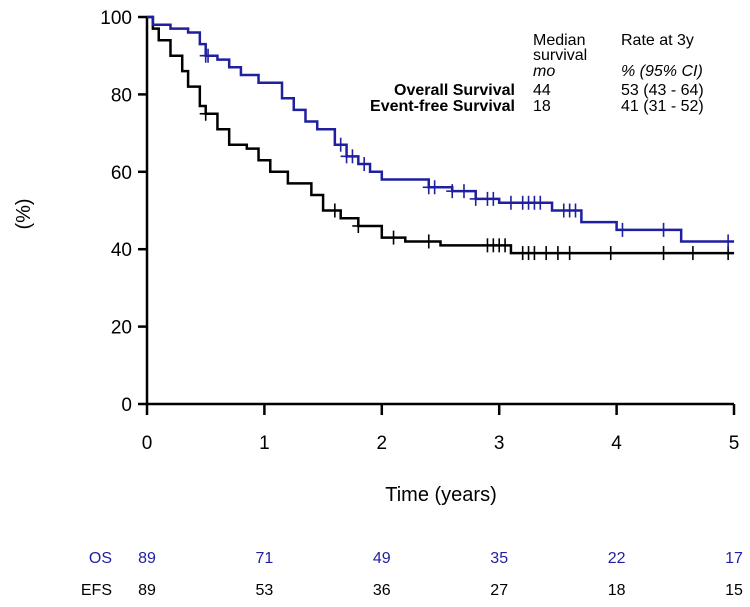 The width and height of the screenshot is (750, 607). What do you see at coordinates (499, 590) in the screenshot?
I see `at-risk-efs-3: 27` at bounding box center [499, 590].